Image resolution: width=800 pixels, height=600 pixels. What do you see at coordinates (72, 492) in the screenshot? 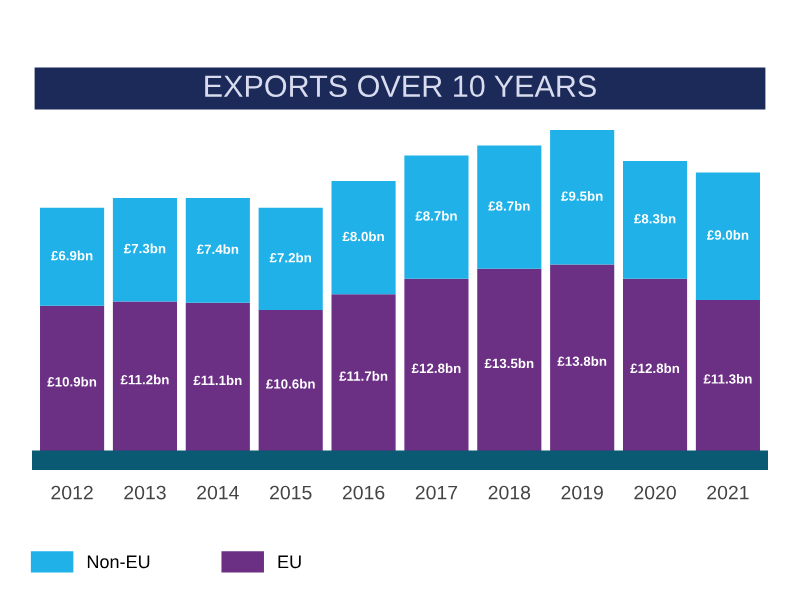
I see `x-tick-label: 2012` at bounding box center [72, 492].